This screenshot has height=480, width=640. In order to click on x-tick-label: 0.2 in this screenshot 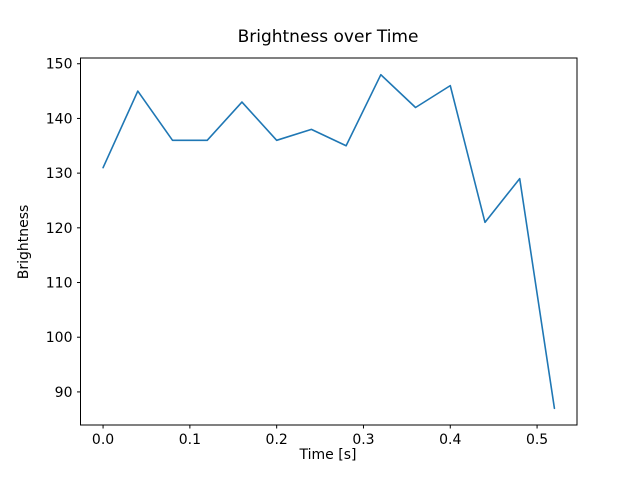, I will do `click(277, 440)`.